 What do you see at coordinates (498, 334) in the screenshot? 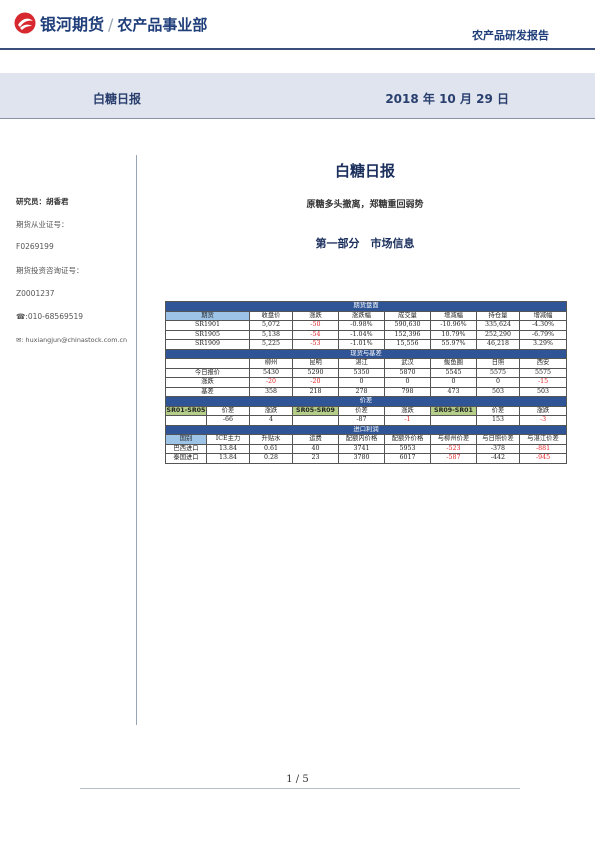
I see `table-cell: 252,290` at bounding box center [498, 334].